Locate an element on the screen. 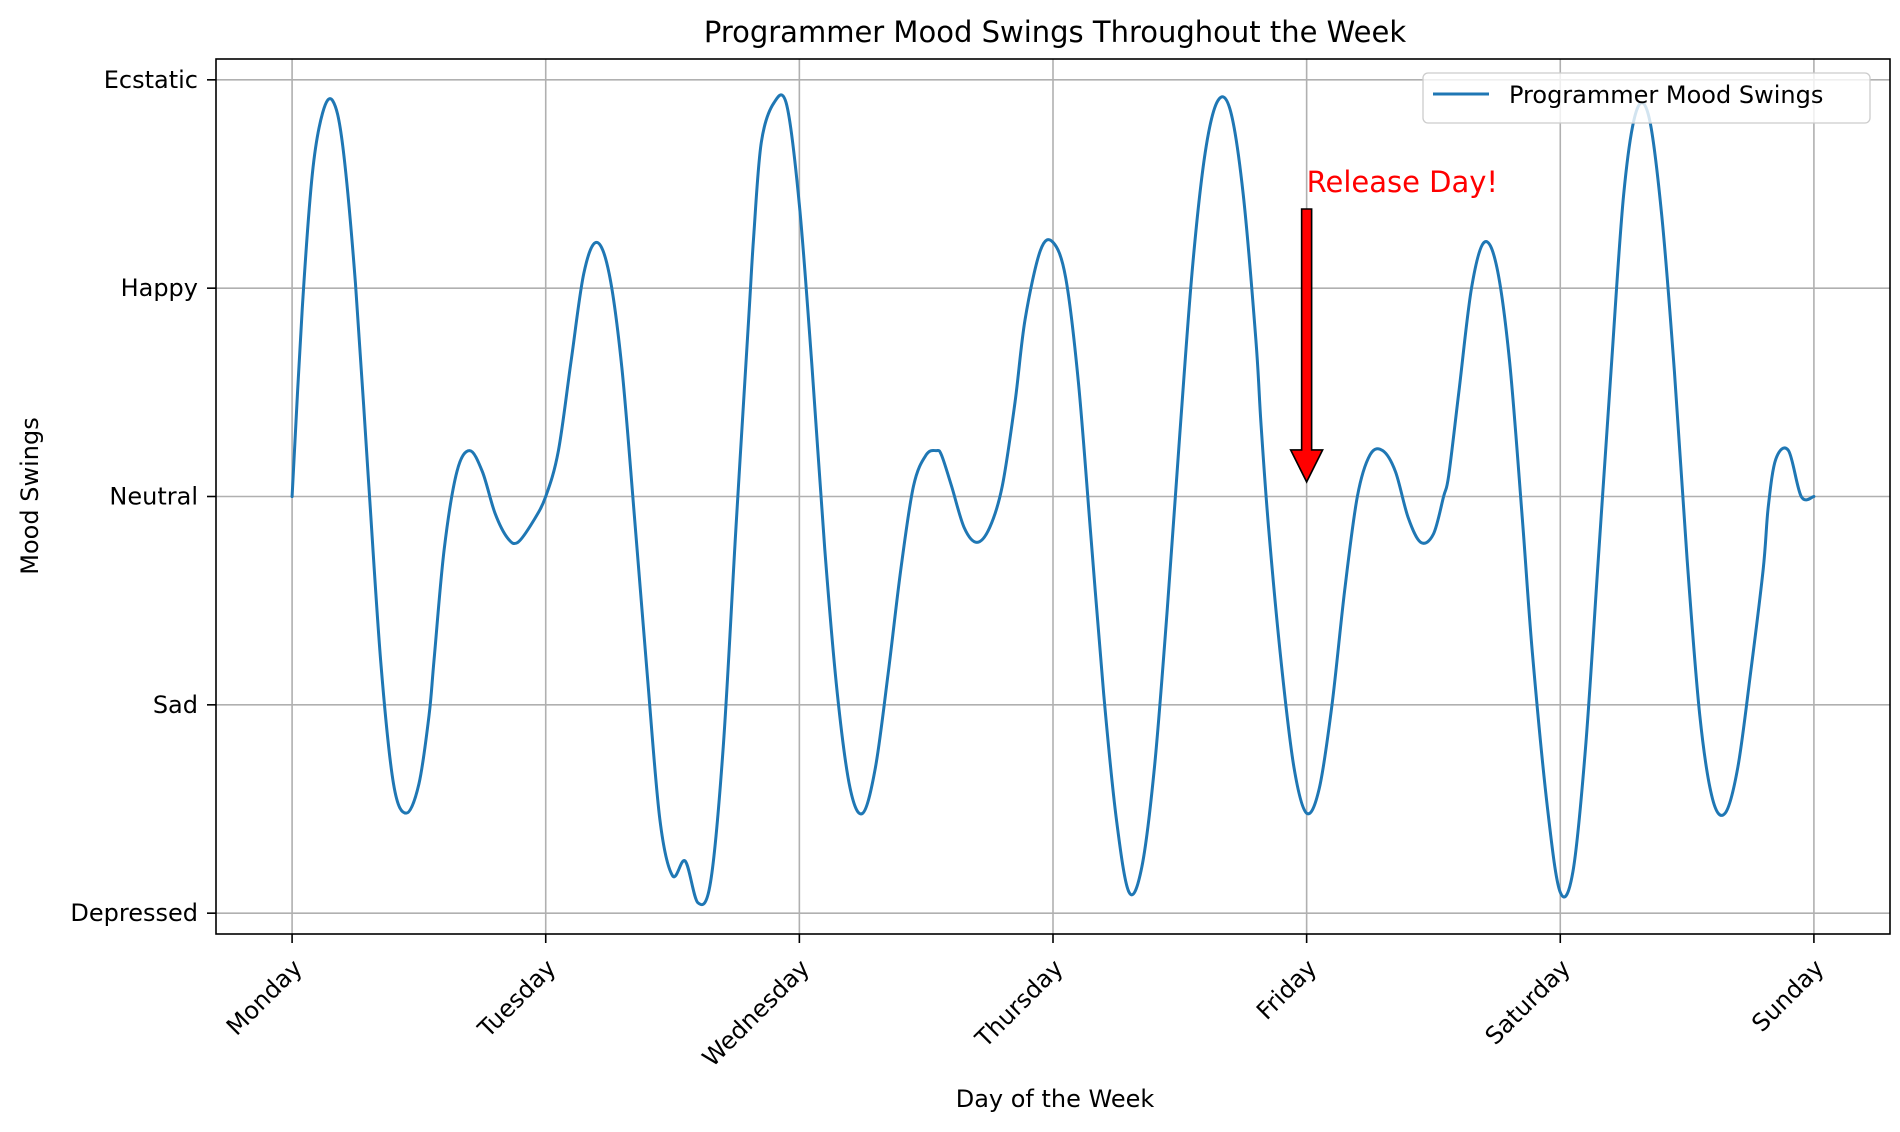 This screenshot has height=1132, width=1900. legend-frame is located at coordinates (1646, 98).